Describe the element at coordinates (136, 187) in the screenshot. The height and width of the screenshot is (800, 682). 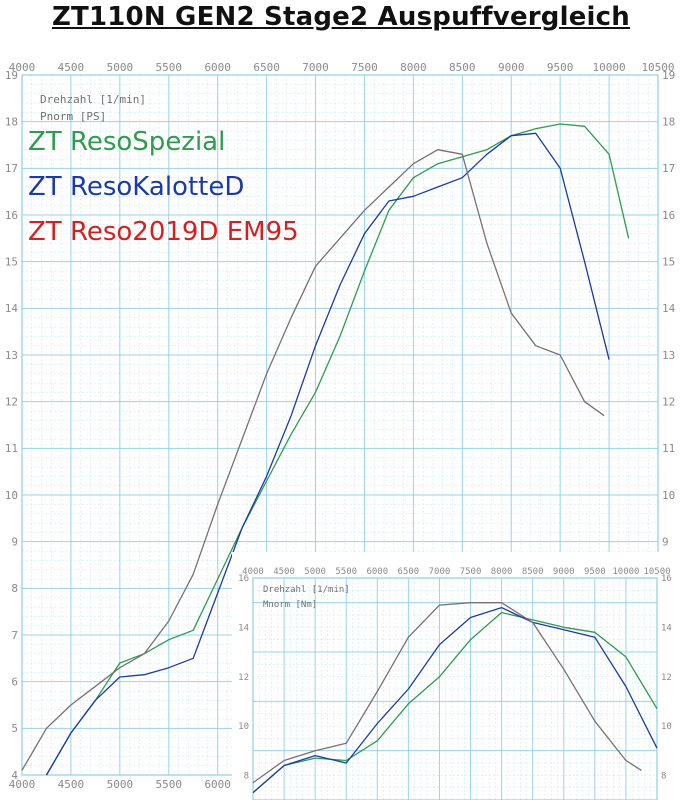
I see `legend-entry: ZT ResoKalotteD` at that location.